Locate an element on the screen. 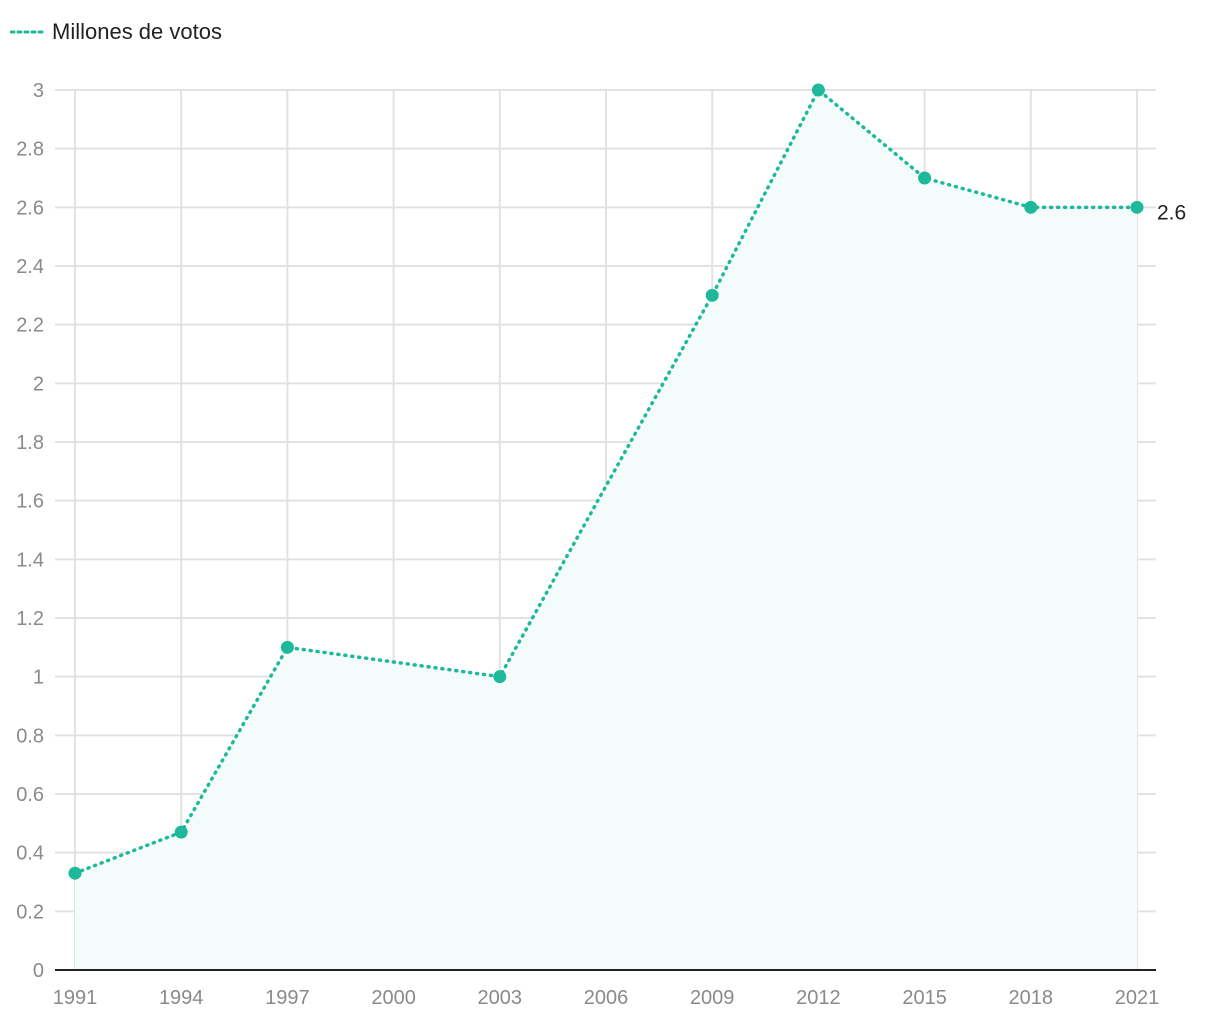 This screenshot has width=1220, height=1020. y-tick-label: 2 is located at coordinates (38, 384).